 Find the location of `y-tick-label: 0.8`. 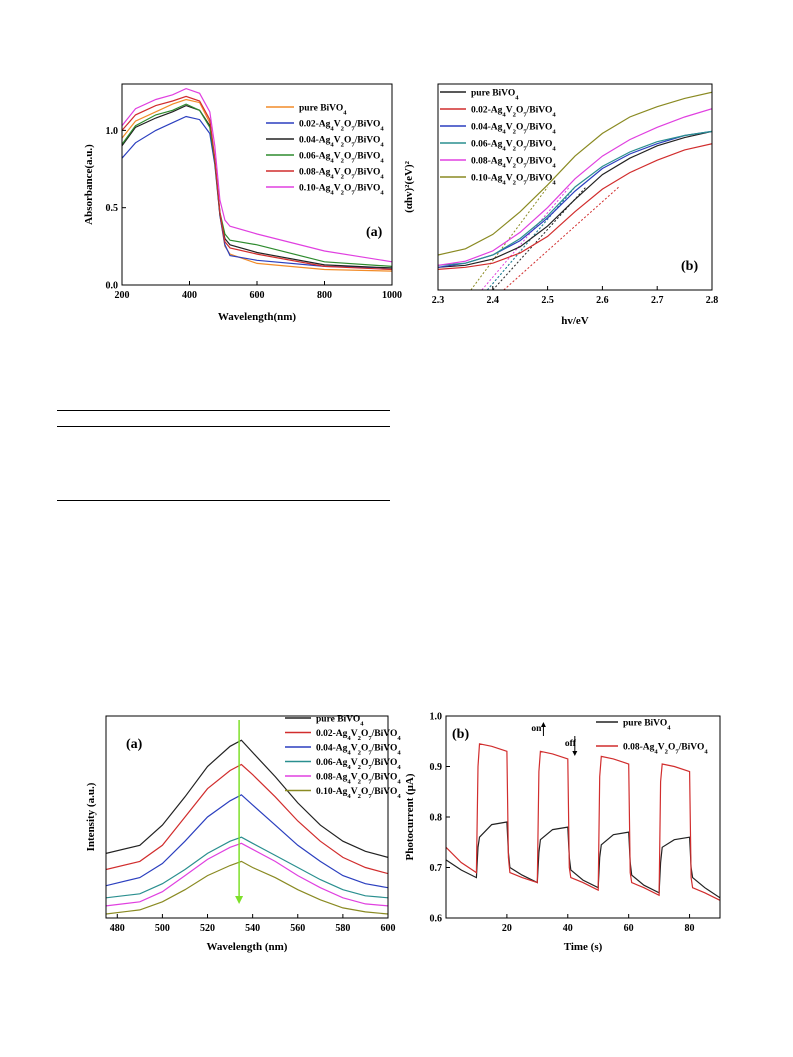

y-tick-label: 0.8 is located at coordinates (436, 818).